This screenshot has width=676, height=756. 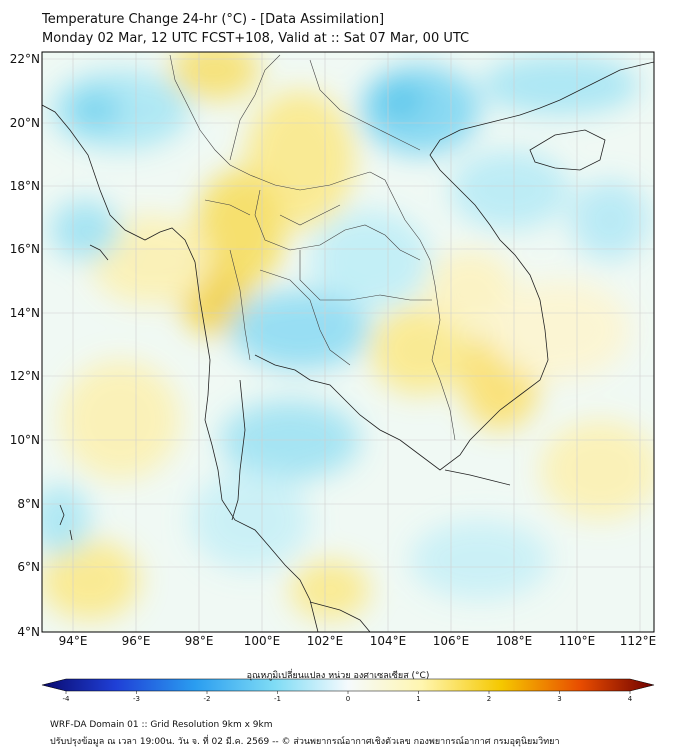 What do you see at coordinates (277, 699) in the screenshot?
I see `colorbar-tick-label: -1` at bounding box center [277, 699].